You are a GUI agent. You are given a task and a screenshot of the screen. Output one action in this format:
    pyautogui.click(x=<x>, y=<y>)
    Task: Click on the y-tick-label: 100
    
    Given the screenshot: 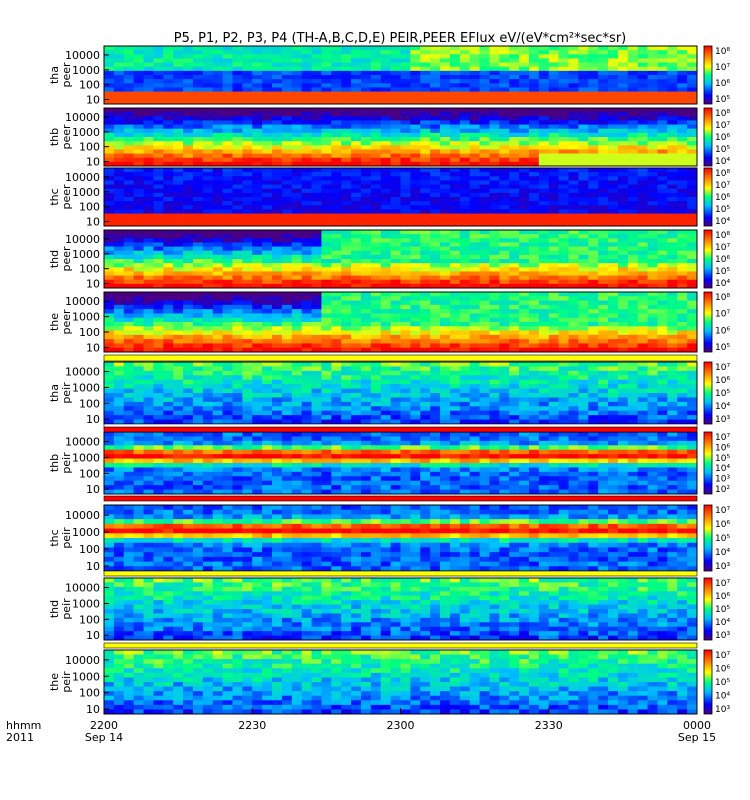 What is the action you would take?
    pyautogui.click(x=89, y=85)
    